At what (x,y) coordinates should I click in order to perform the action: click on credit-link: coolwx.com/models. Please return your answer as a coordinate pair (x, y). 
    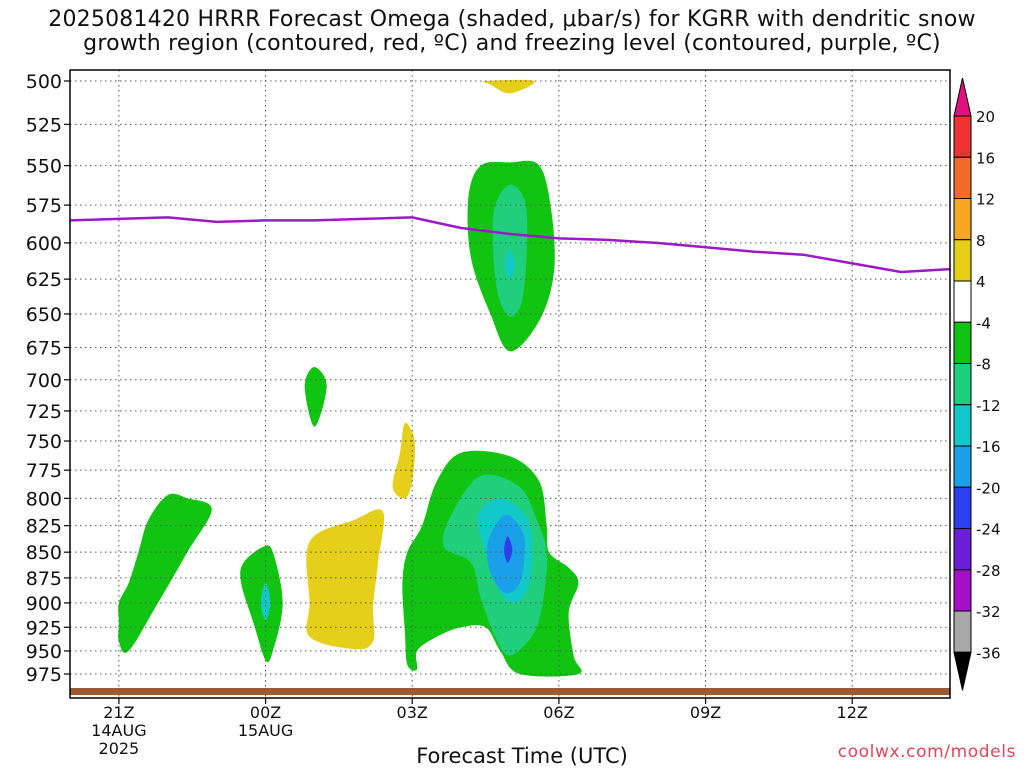
    Looking at the image, I should click on (926, 752).